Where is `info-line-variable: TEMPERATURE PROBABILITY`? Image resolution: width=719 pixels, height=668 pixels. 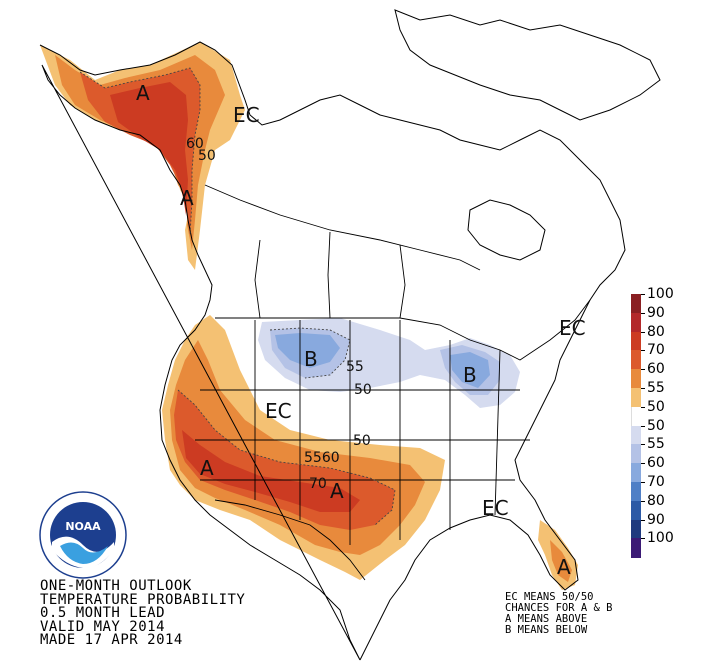 info-line-variable: TEMPERATURE PROBABILITY is located at coordinates (143, 599).